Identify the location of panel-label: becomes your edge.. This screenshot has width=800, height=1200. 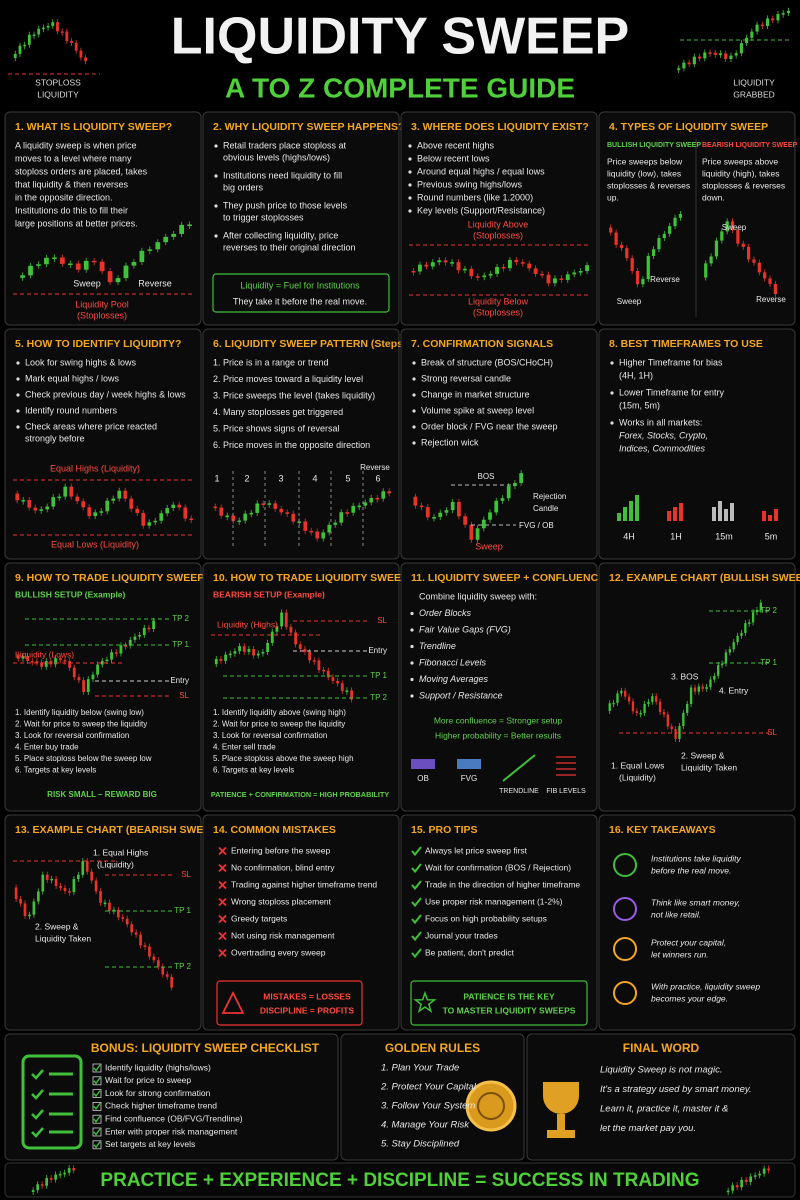
(689, 998).